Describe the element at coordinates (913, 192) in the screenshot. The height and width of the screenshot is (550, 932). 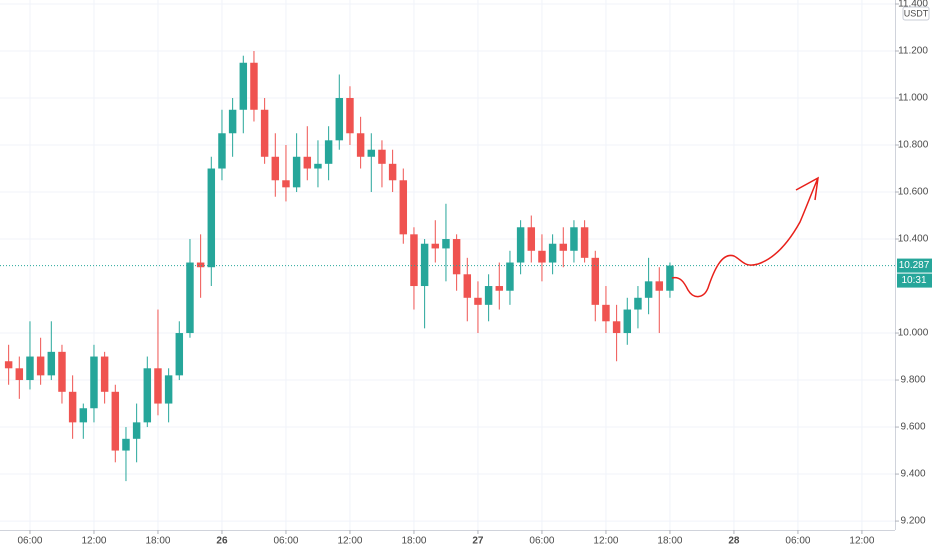
I see `y-tick-label: 10.600` at that location.